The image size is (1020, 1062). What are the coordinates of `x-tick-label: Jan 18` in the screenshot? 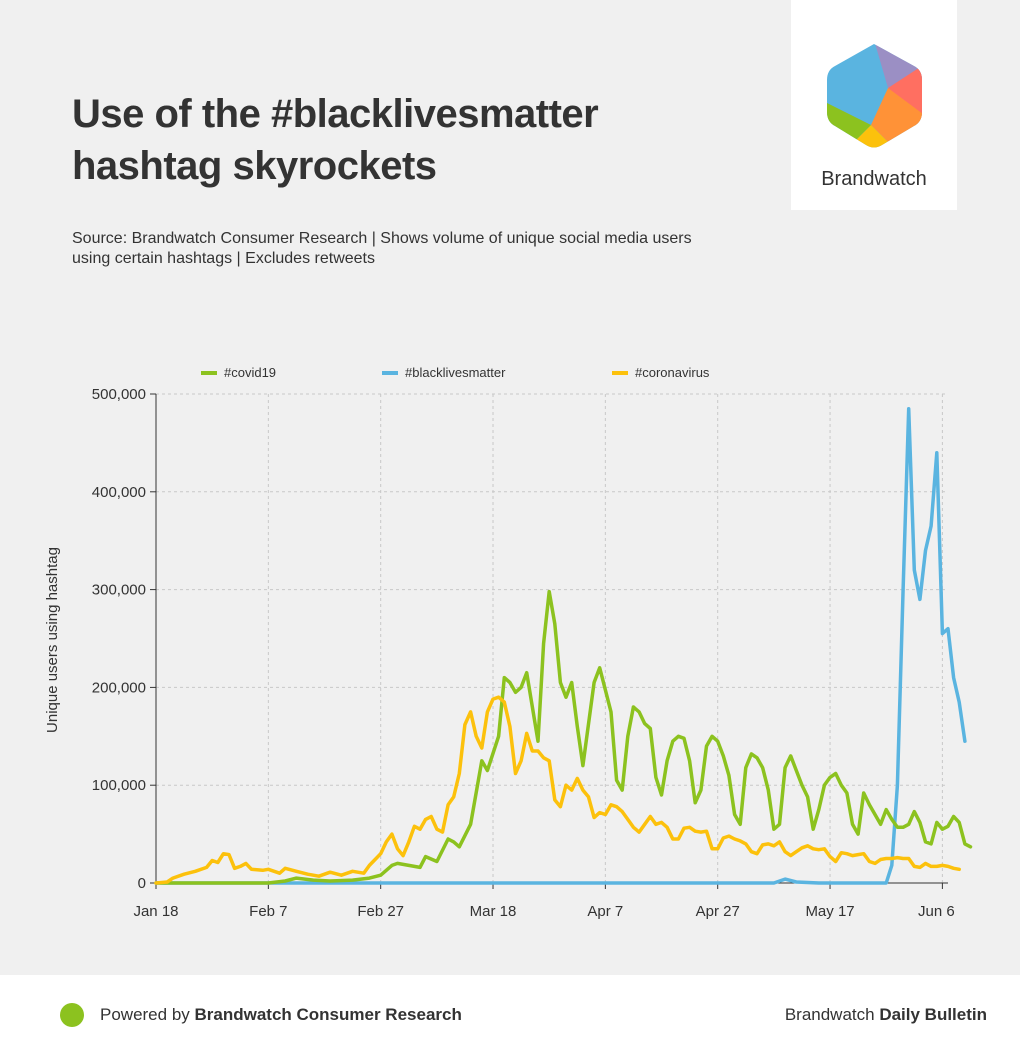 It's located at (155, 911).